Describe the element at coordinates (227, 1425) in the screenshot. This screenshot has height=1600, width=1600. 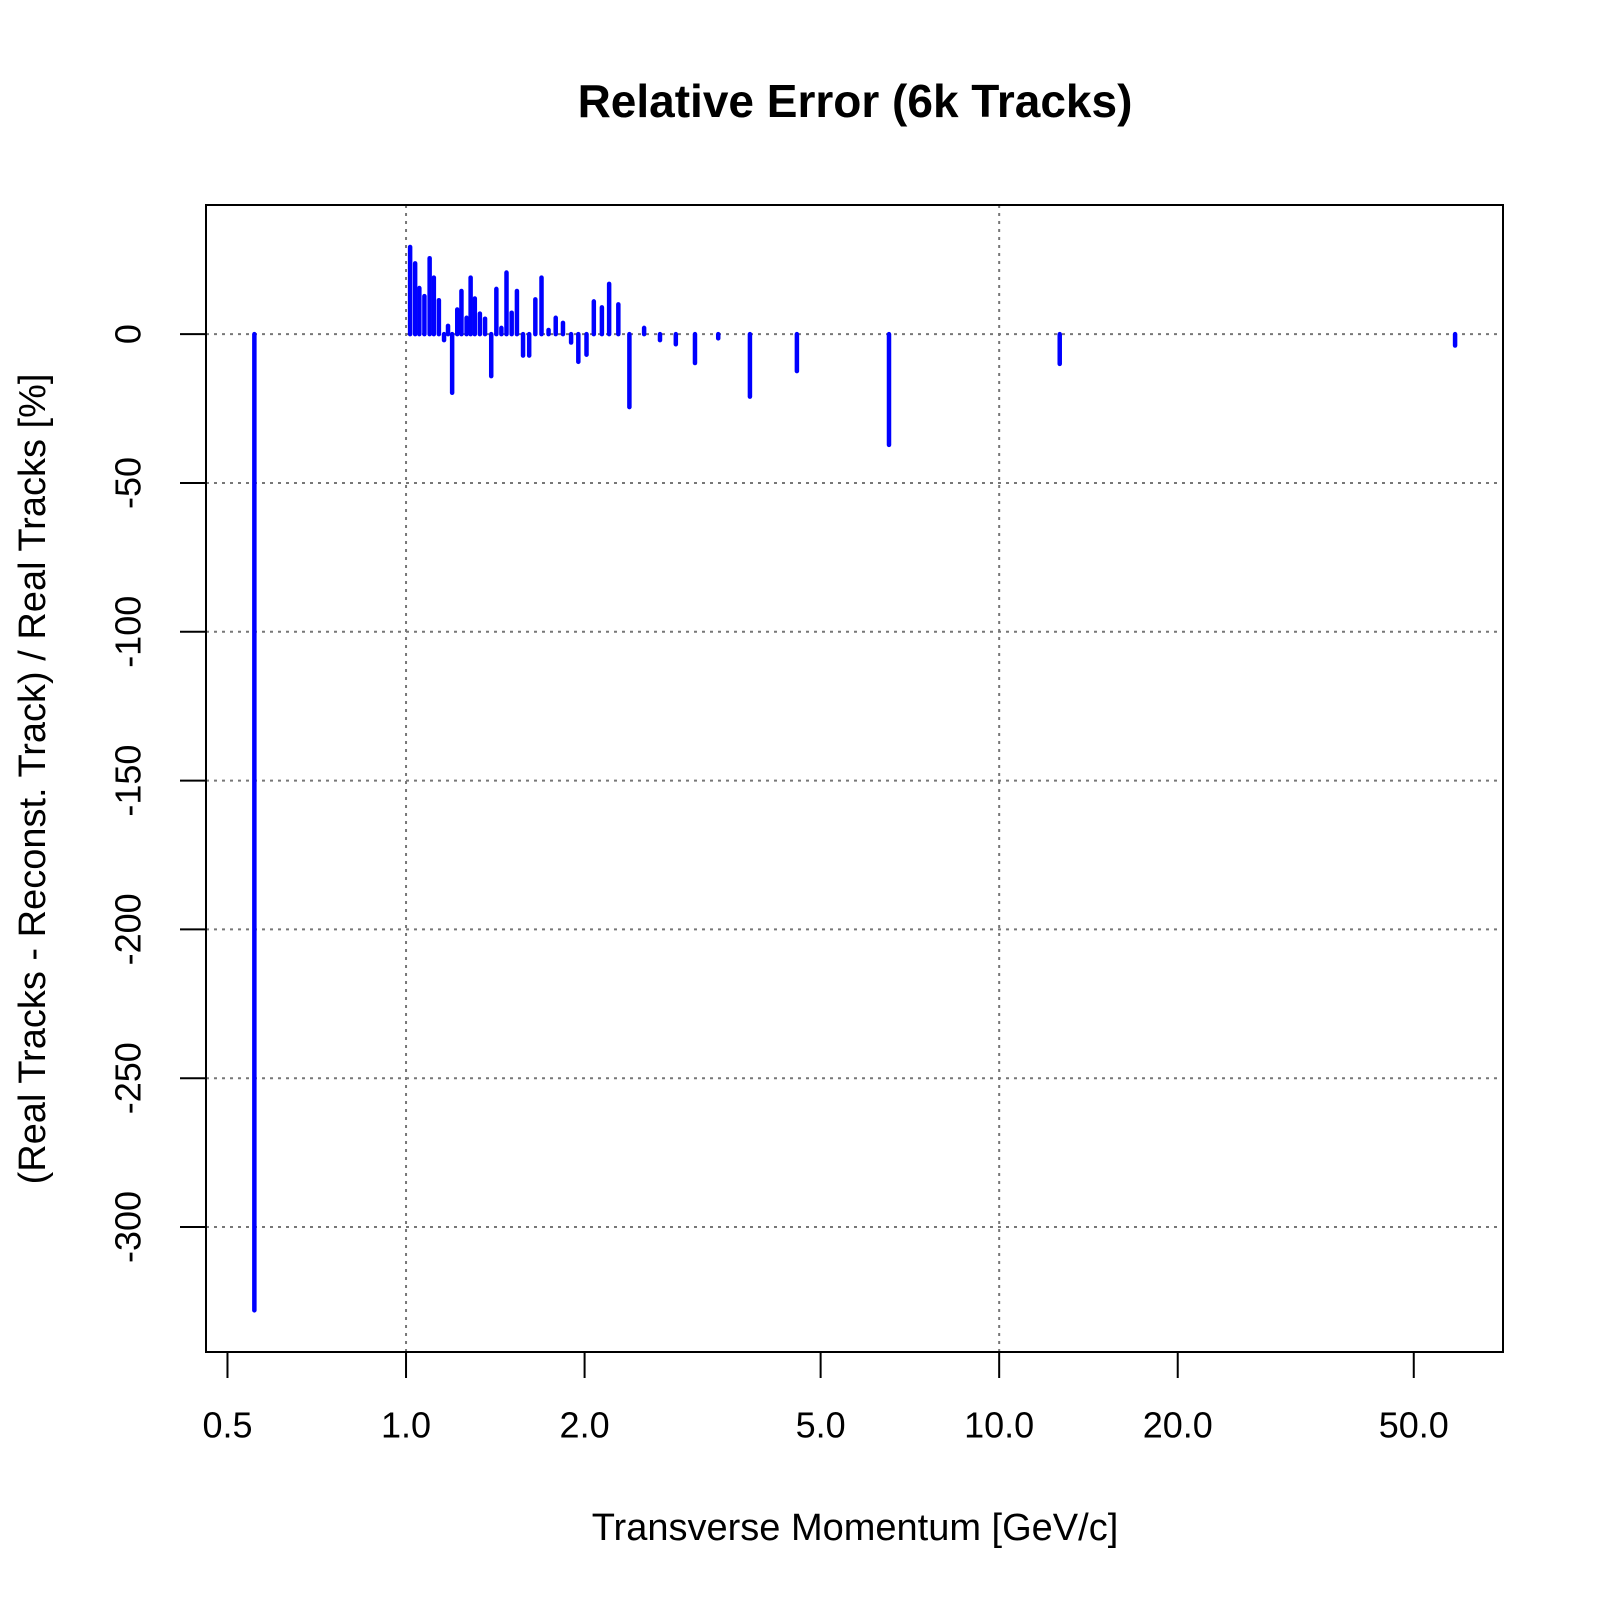
I see `x-tick-label: 0.5` at that location.